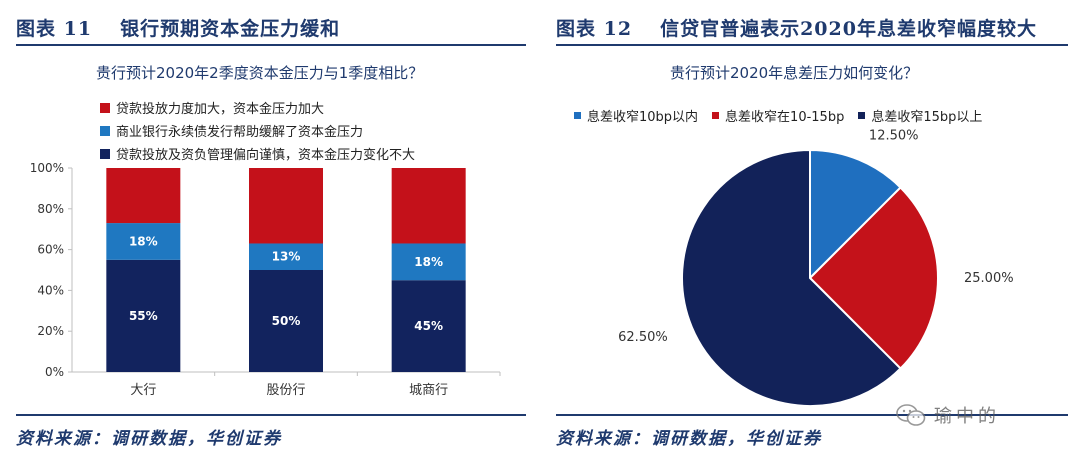 The image size is (1080, 464). I want to click on legend-item: 贷款投放及资负管理偏向谨慎，资本金压力变化不大, so click(257, 153).